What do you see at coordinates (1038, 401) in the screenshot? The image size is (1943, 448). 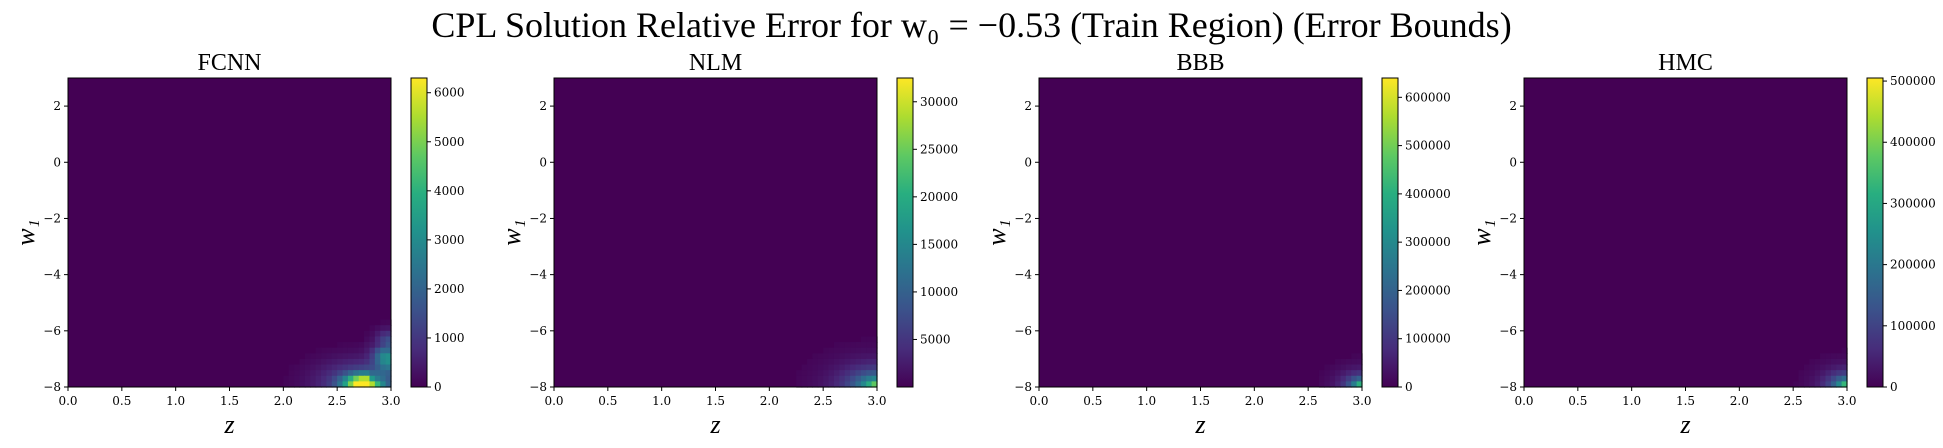 I see `x-tick-label: 0.0` at bounding box center [1038, 401].